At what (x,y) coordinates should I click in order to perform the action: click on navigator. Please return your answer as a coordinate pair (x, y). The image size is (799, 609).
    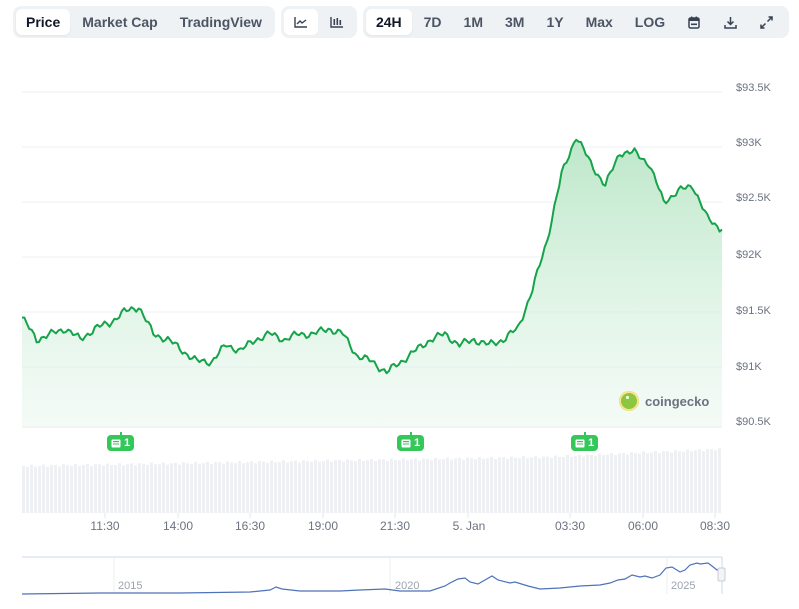
    Looking at the image, I should click on (373, 575).